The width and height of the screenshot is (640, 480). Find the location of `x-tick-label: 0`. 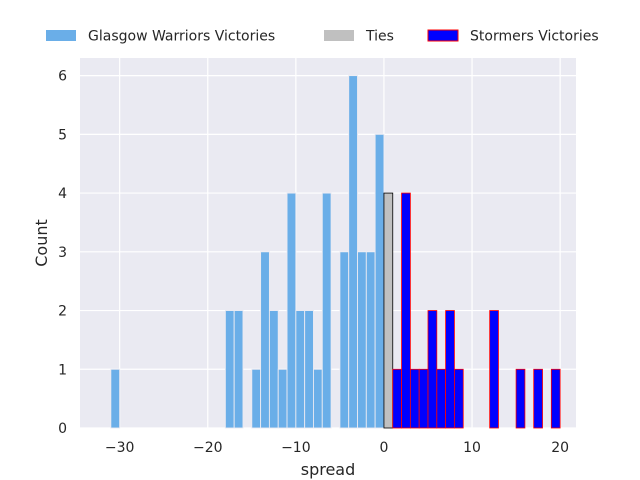

x-tick-label: 0 is located at coordinates (383, 448).